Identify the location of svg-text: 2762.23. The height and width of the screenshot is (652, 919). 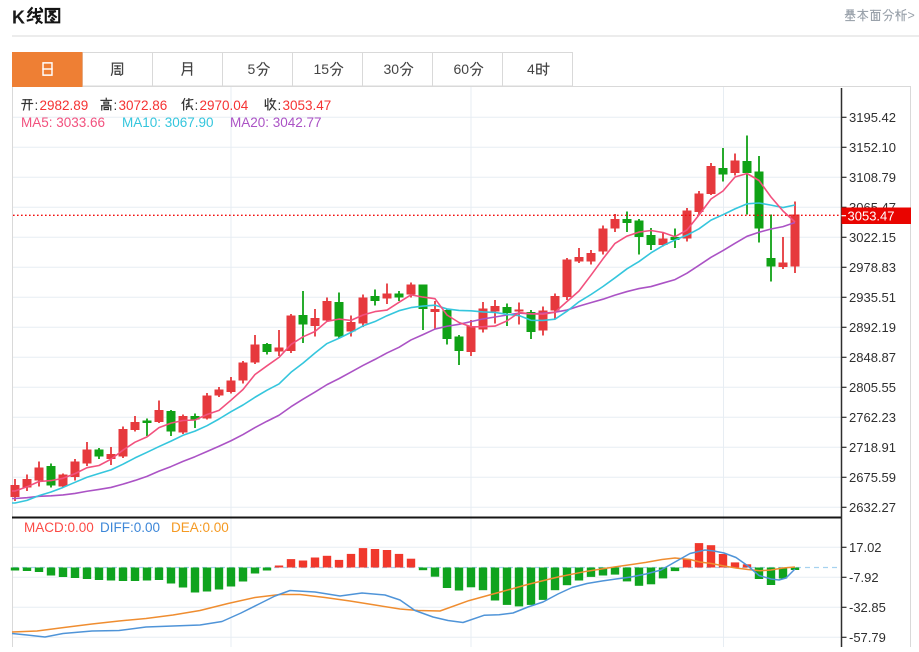
(872, 417).